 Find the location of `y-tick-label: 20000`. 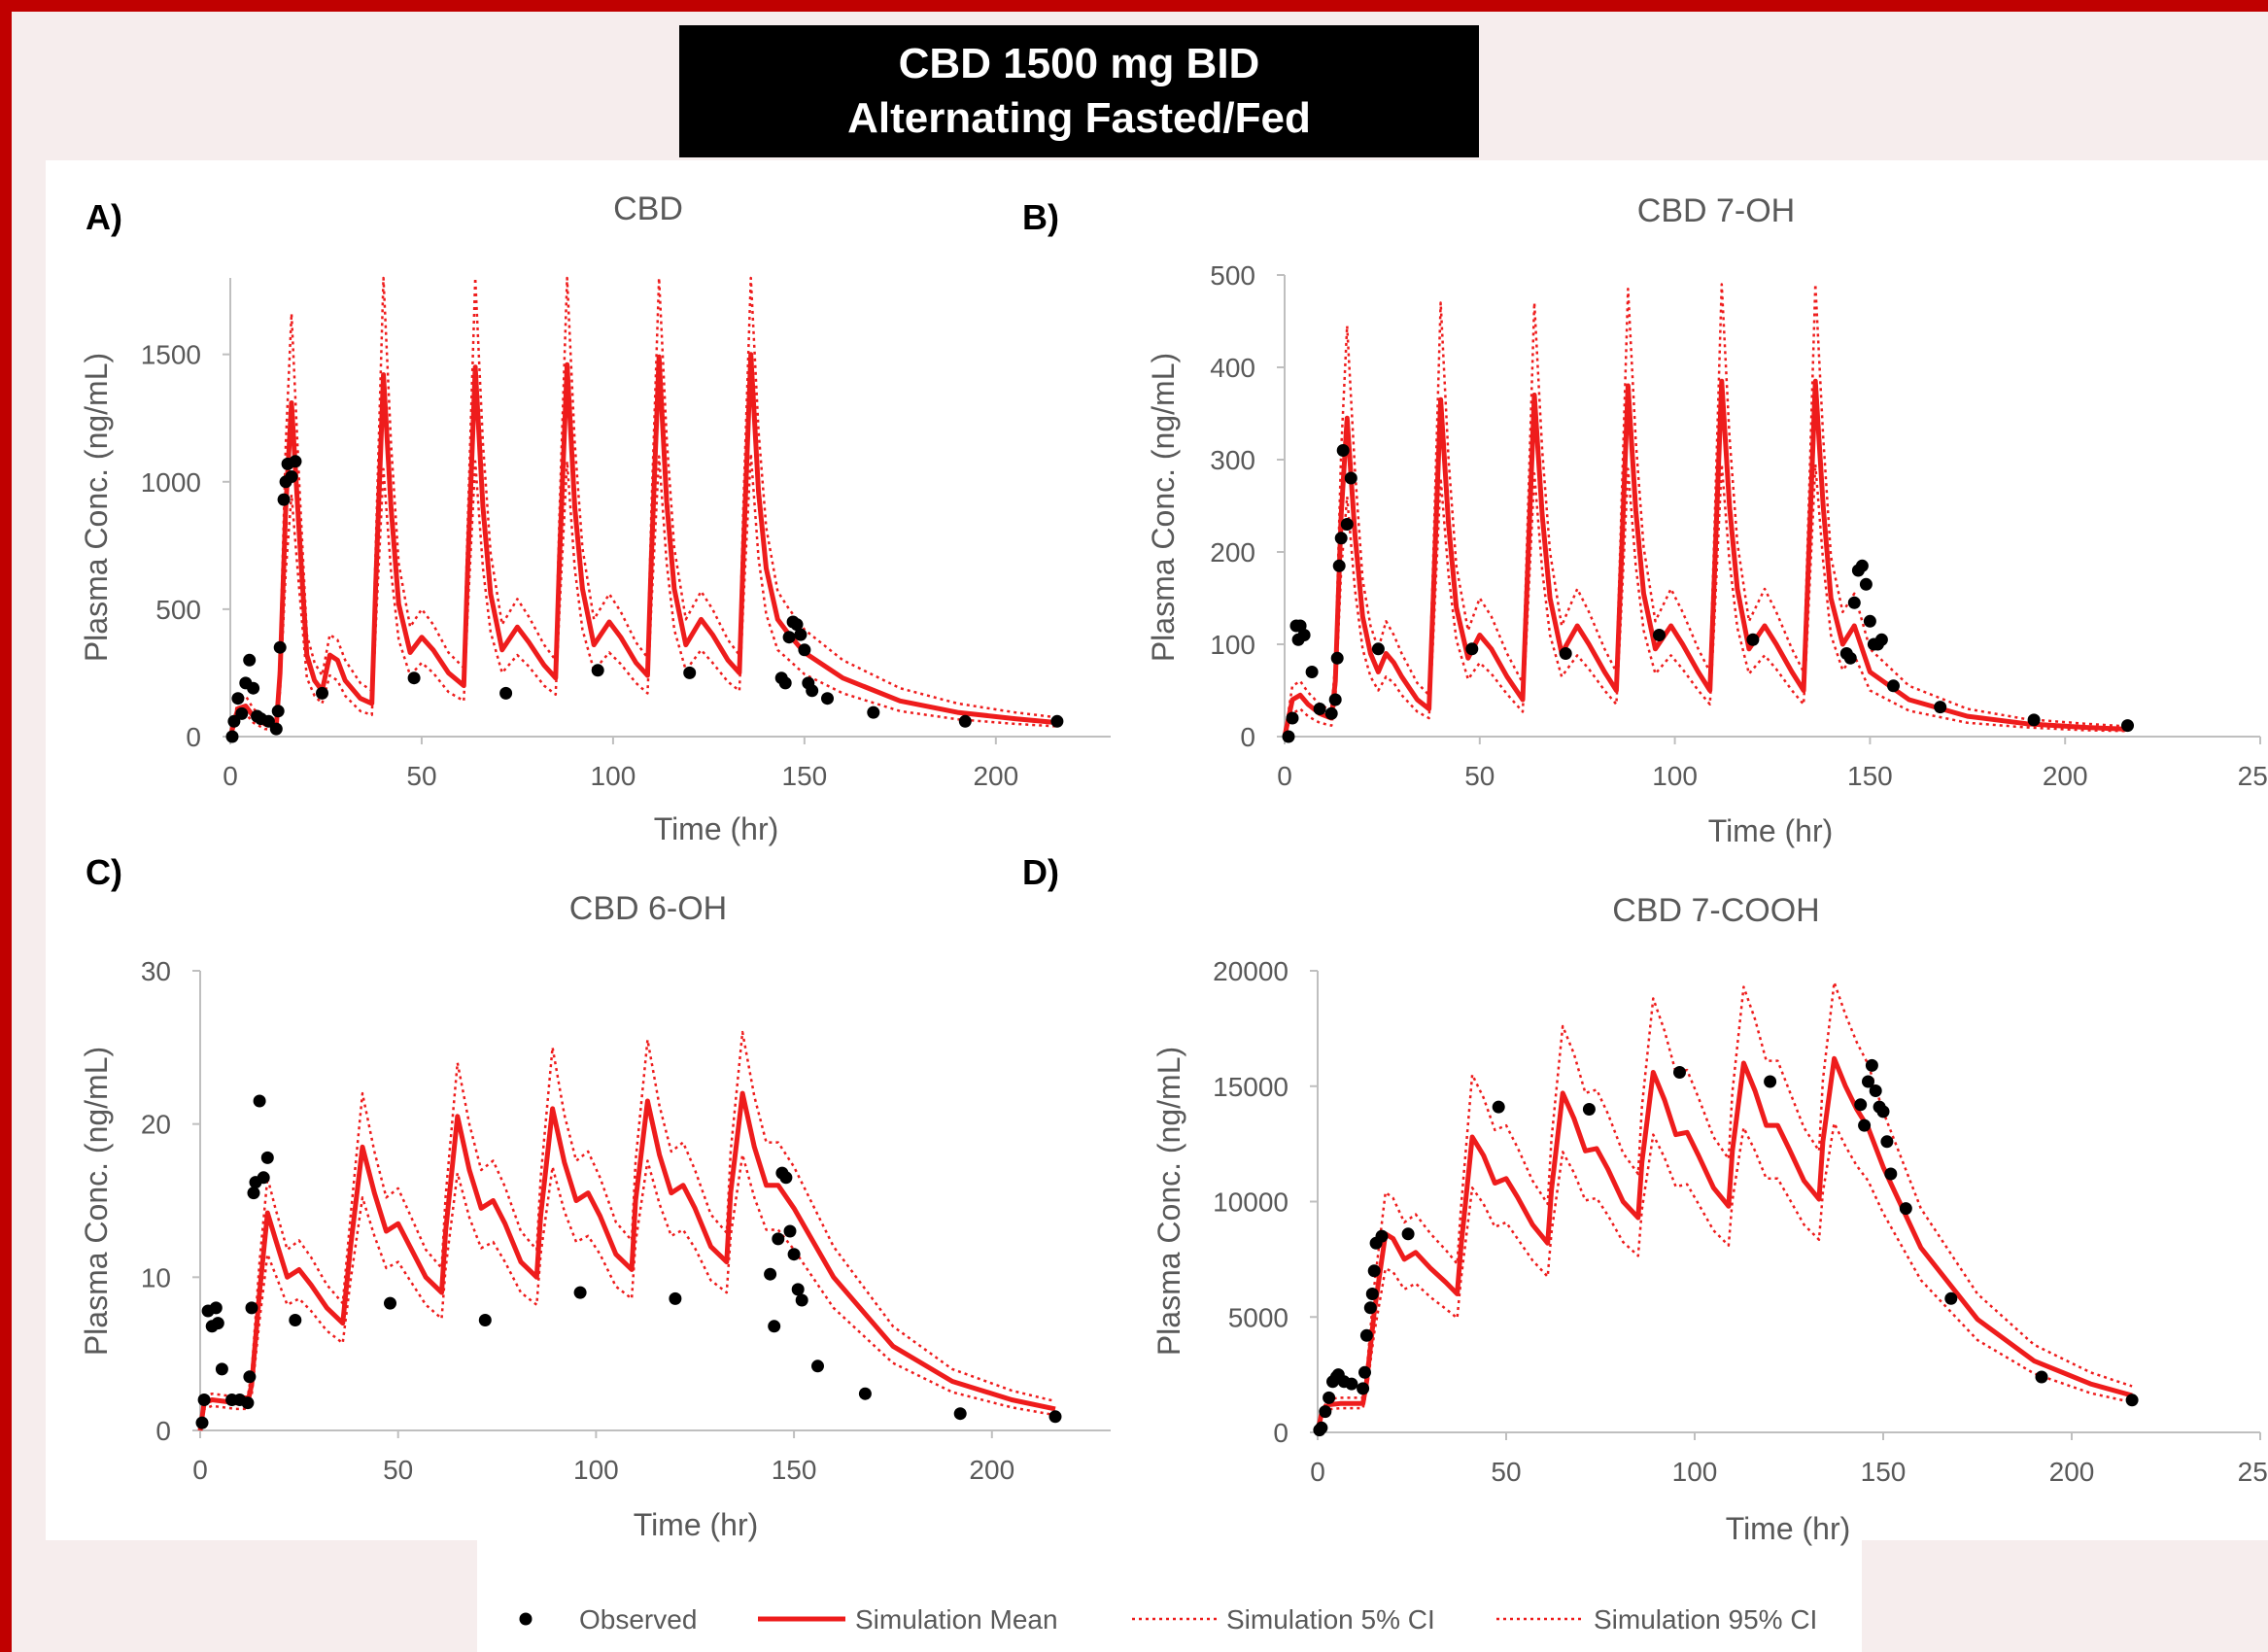

y-tick-label: 20000 is located at coordinates (1251, 971).